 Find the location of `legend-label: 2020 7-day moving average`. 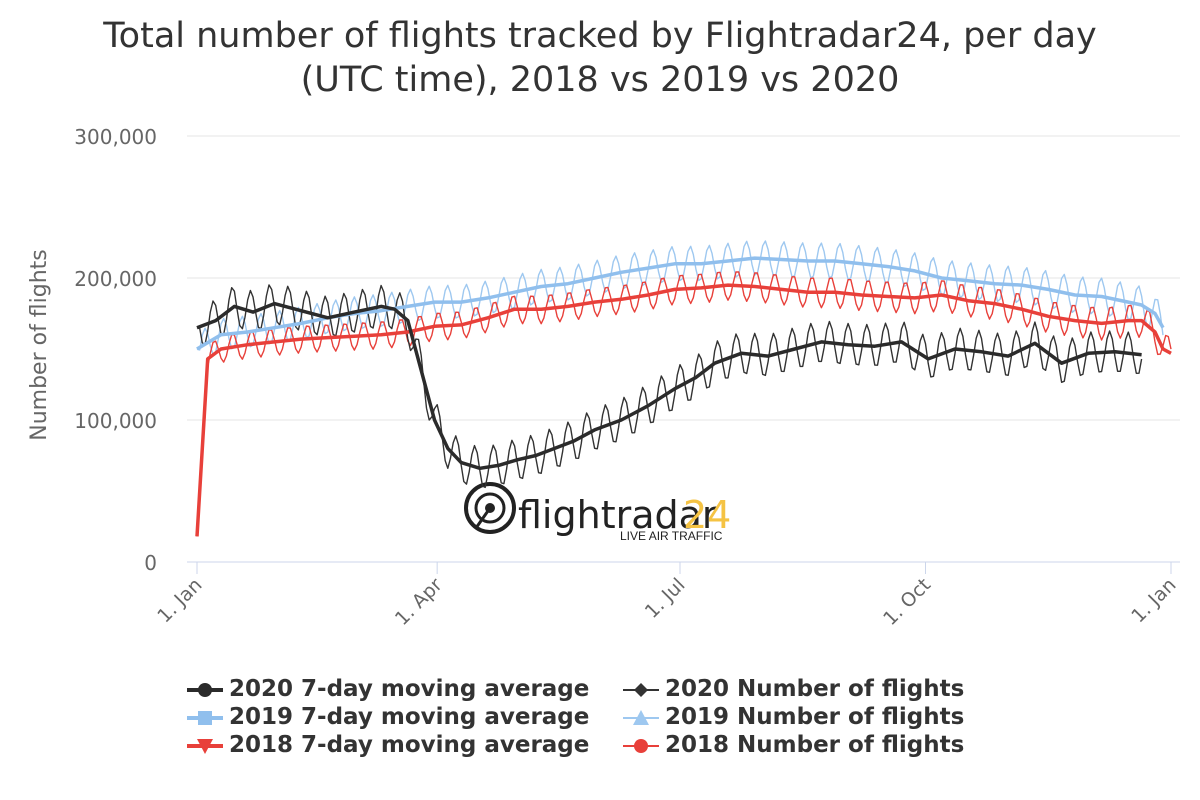

legend-label: 2020 7-day moving average is located at coordinates (409, 689).